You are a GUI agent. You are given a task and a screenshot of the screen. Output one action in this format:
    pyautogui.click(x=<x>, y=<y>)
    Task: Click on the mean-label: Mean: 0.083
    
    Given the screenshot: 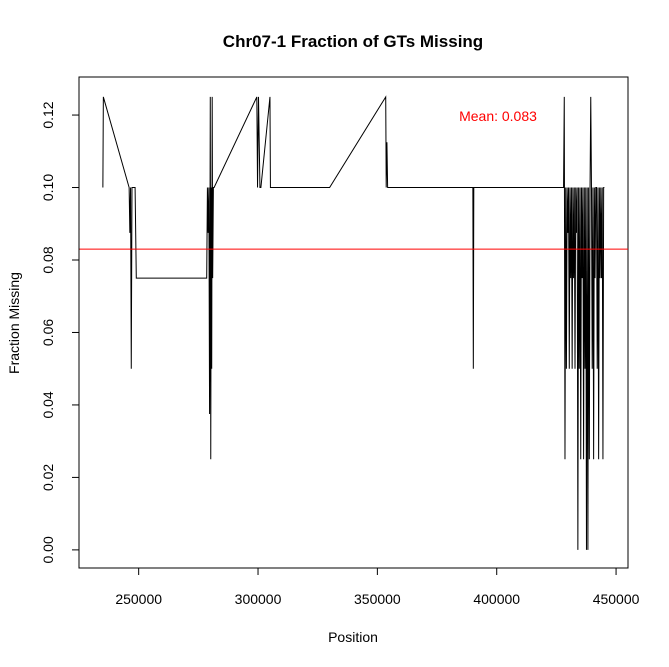 What is the action you would take?
    pyautogui.click(x=498, y=116)
    